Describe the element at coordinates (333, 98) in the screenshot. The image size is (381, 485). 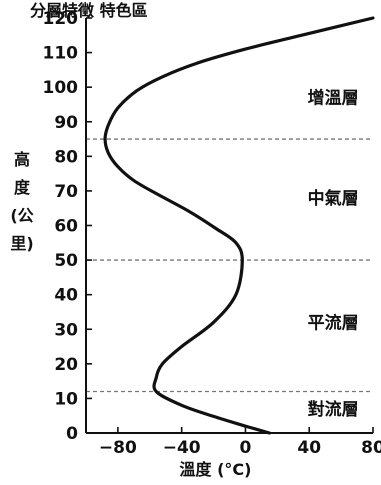
I see `layer-label-0: 增溫層` at that location.